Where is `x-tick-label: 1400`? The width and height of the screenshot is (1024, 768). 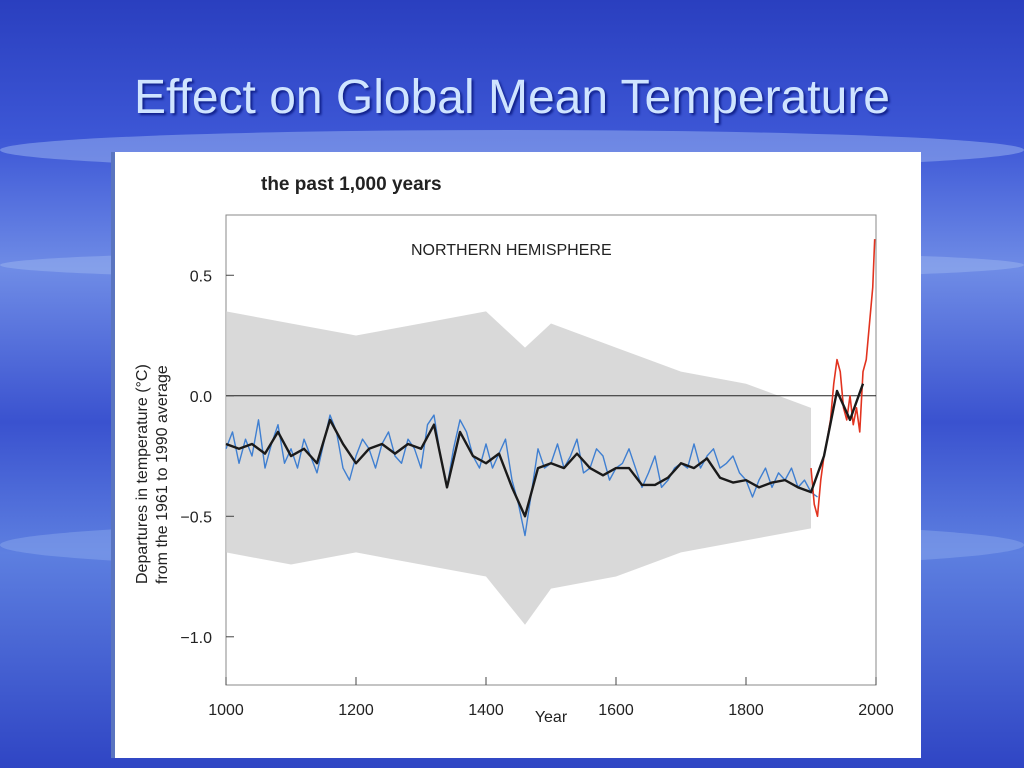
x-tick-label: 1400 is located at coordinates (486, 710).